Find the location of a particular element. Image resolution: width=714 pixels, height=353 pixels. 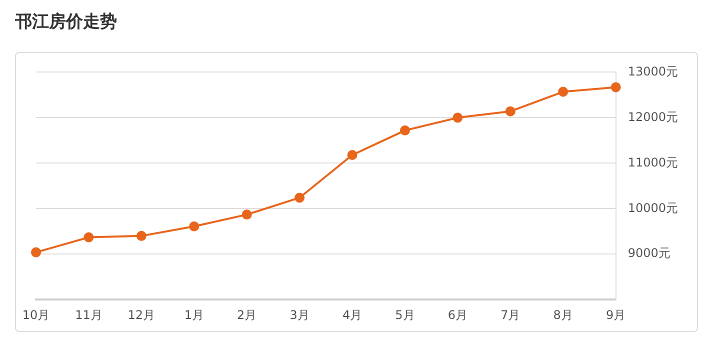

y-tick-label: 13000元 is located at coordinates (653, 71).